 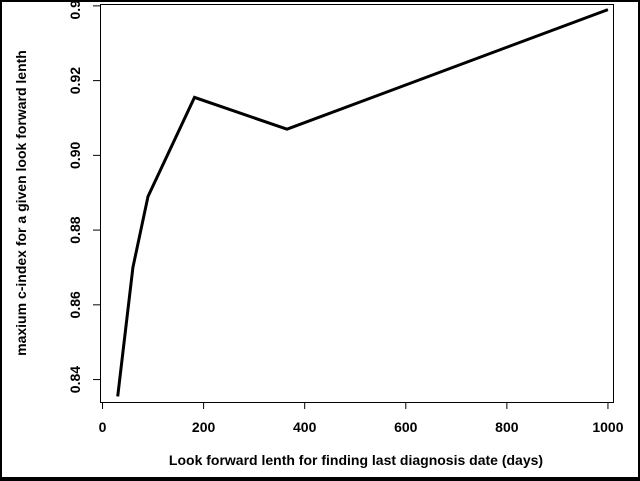 I want to click on y-tick-label: 0.84, so click(x=75, y=379).